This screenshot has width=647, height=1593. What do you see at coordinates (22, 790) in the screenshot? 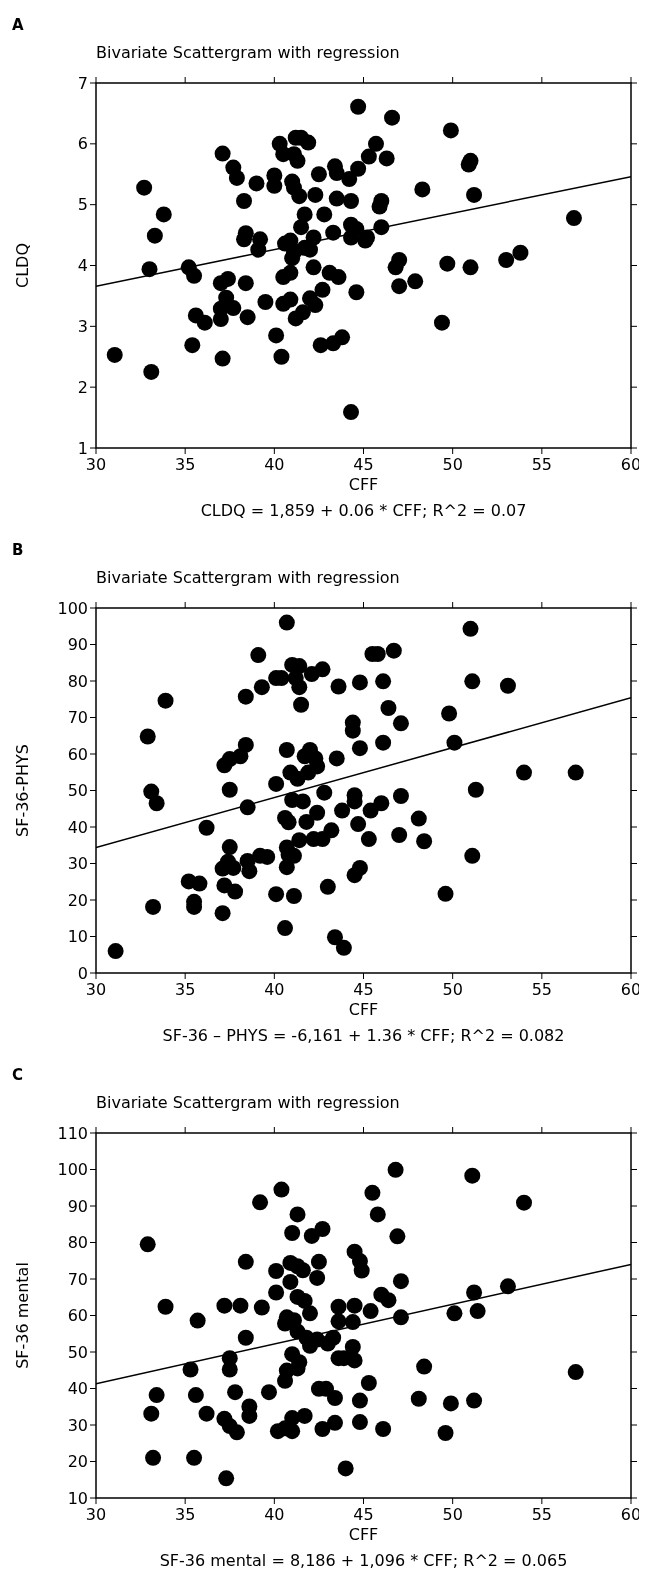
I see `y-axis-title: SF-36-PHYS` at bounding box center [22, 790].